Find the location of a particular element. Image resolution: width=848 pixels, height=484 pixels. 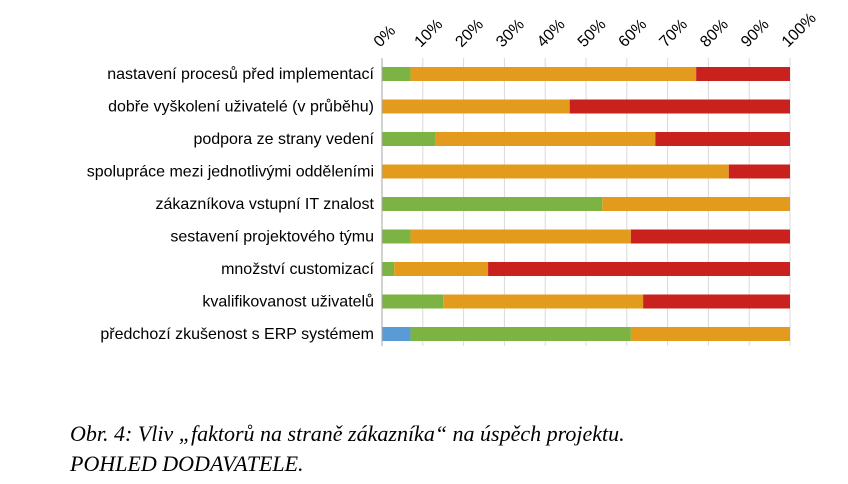

category-label: předchozí zkušenost s ERP systémem is located at coordinates (237, 334).